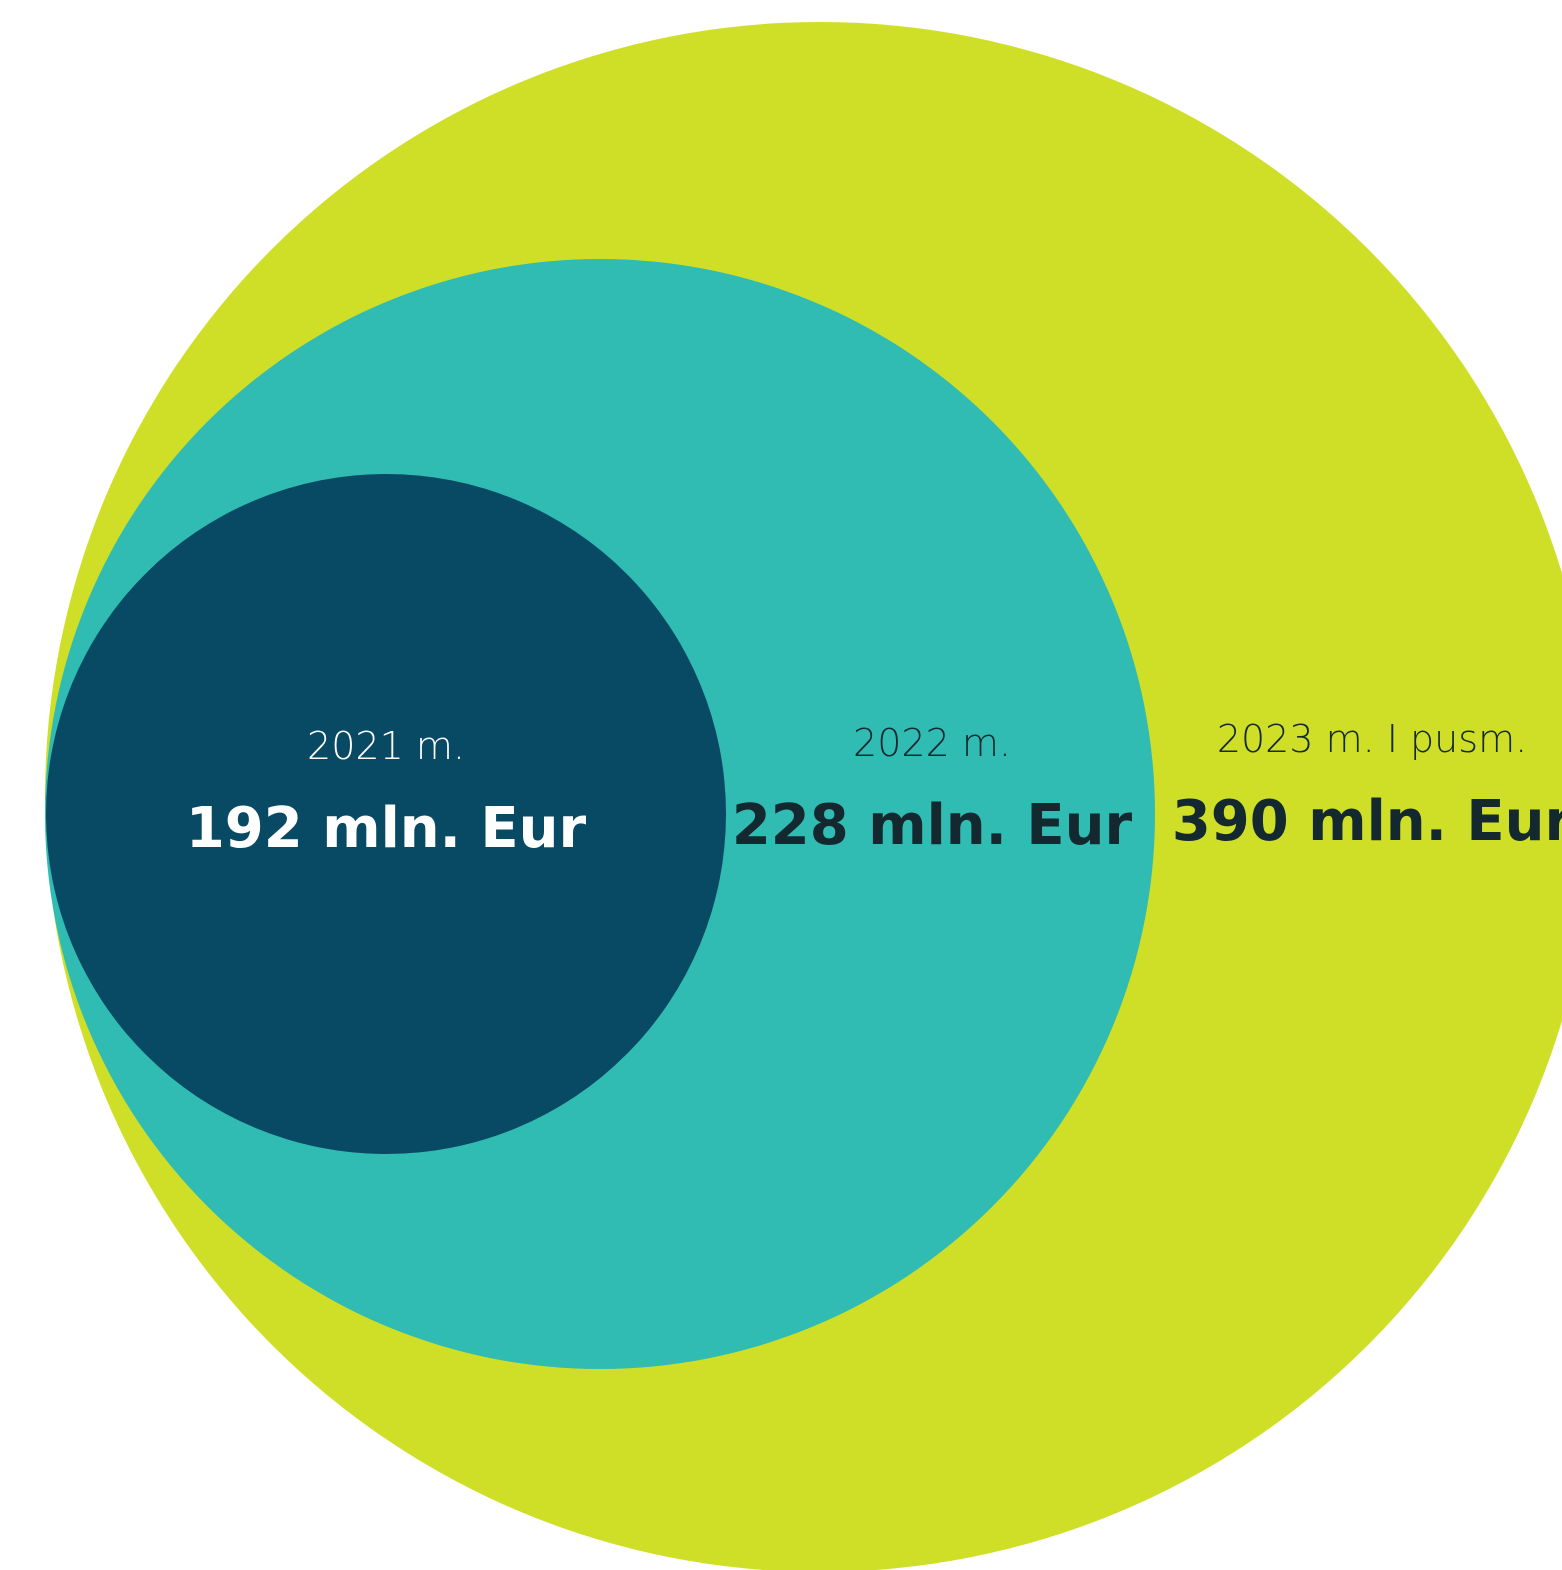 The height and width of the screenshot is (1570, 1562). What do you see at coordinates (386, 828) in the screenshot?
I see `value-label: 192 mln. Eur` at bounding box center [386, 828].